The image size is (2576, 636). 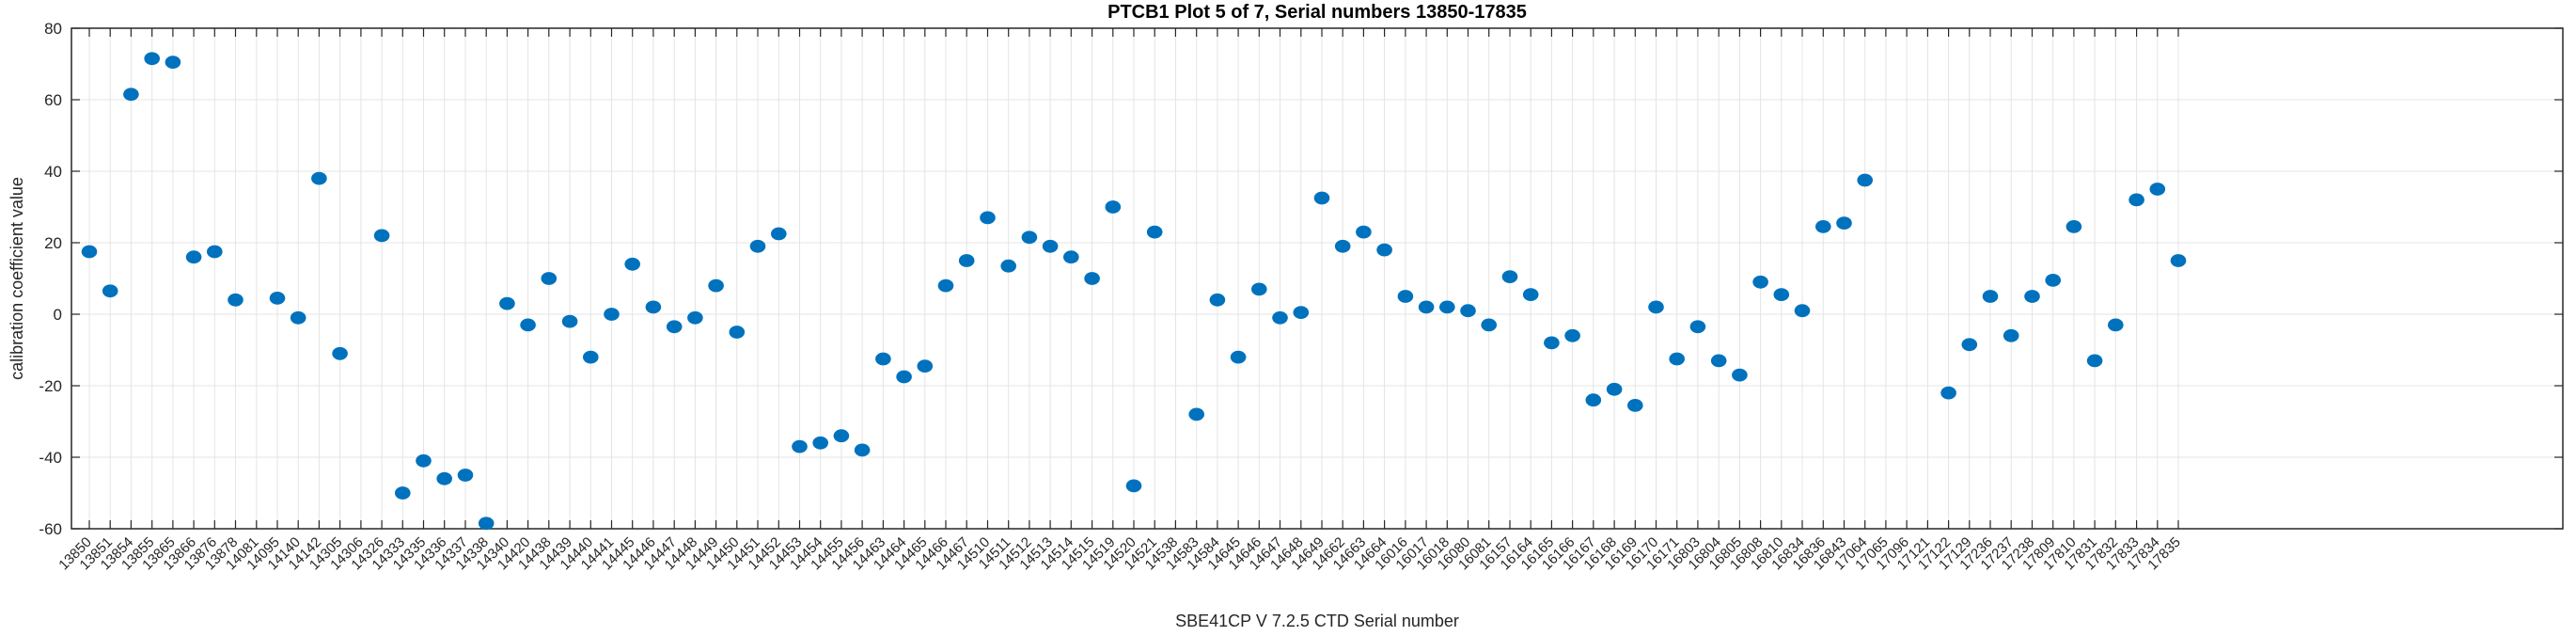 What do you see at coordinates (17, 279) in the screenshot?
I see `y-axis-label: calibration coefficient value` at bounding box center [17, 279].